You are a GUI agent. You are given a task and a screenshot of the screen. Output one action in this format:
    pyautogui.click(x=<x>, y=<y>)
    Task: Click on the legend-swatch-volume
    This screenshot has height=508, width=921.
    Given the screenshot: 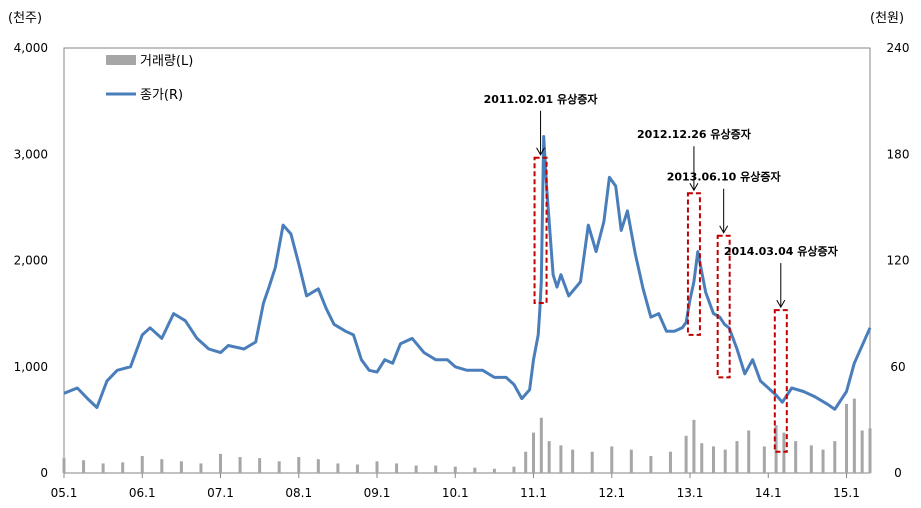 What is the action you would take?
    pyautogui.click(x=121, y=60)
    